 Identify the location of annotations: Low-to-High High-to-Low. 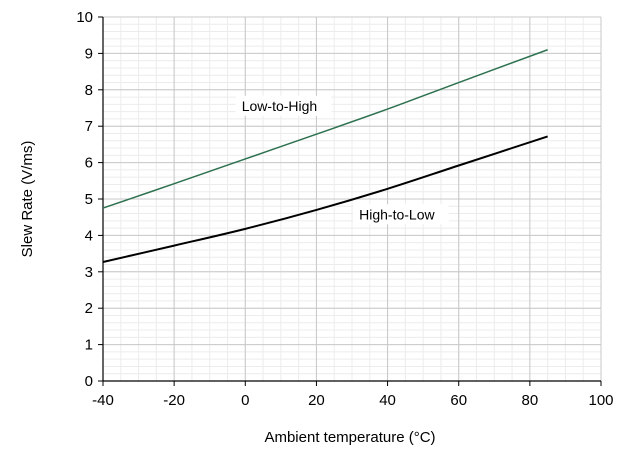
(342, 160).